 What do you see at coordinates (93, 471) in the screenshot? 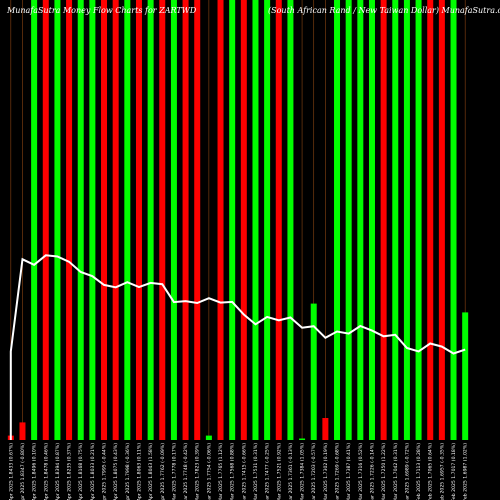
I see `x-tick-label: Wed 09 Apr 2025 1.8033 (0.21%)` at bounding box center [93, 471].